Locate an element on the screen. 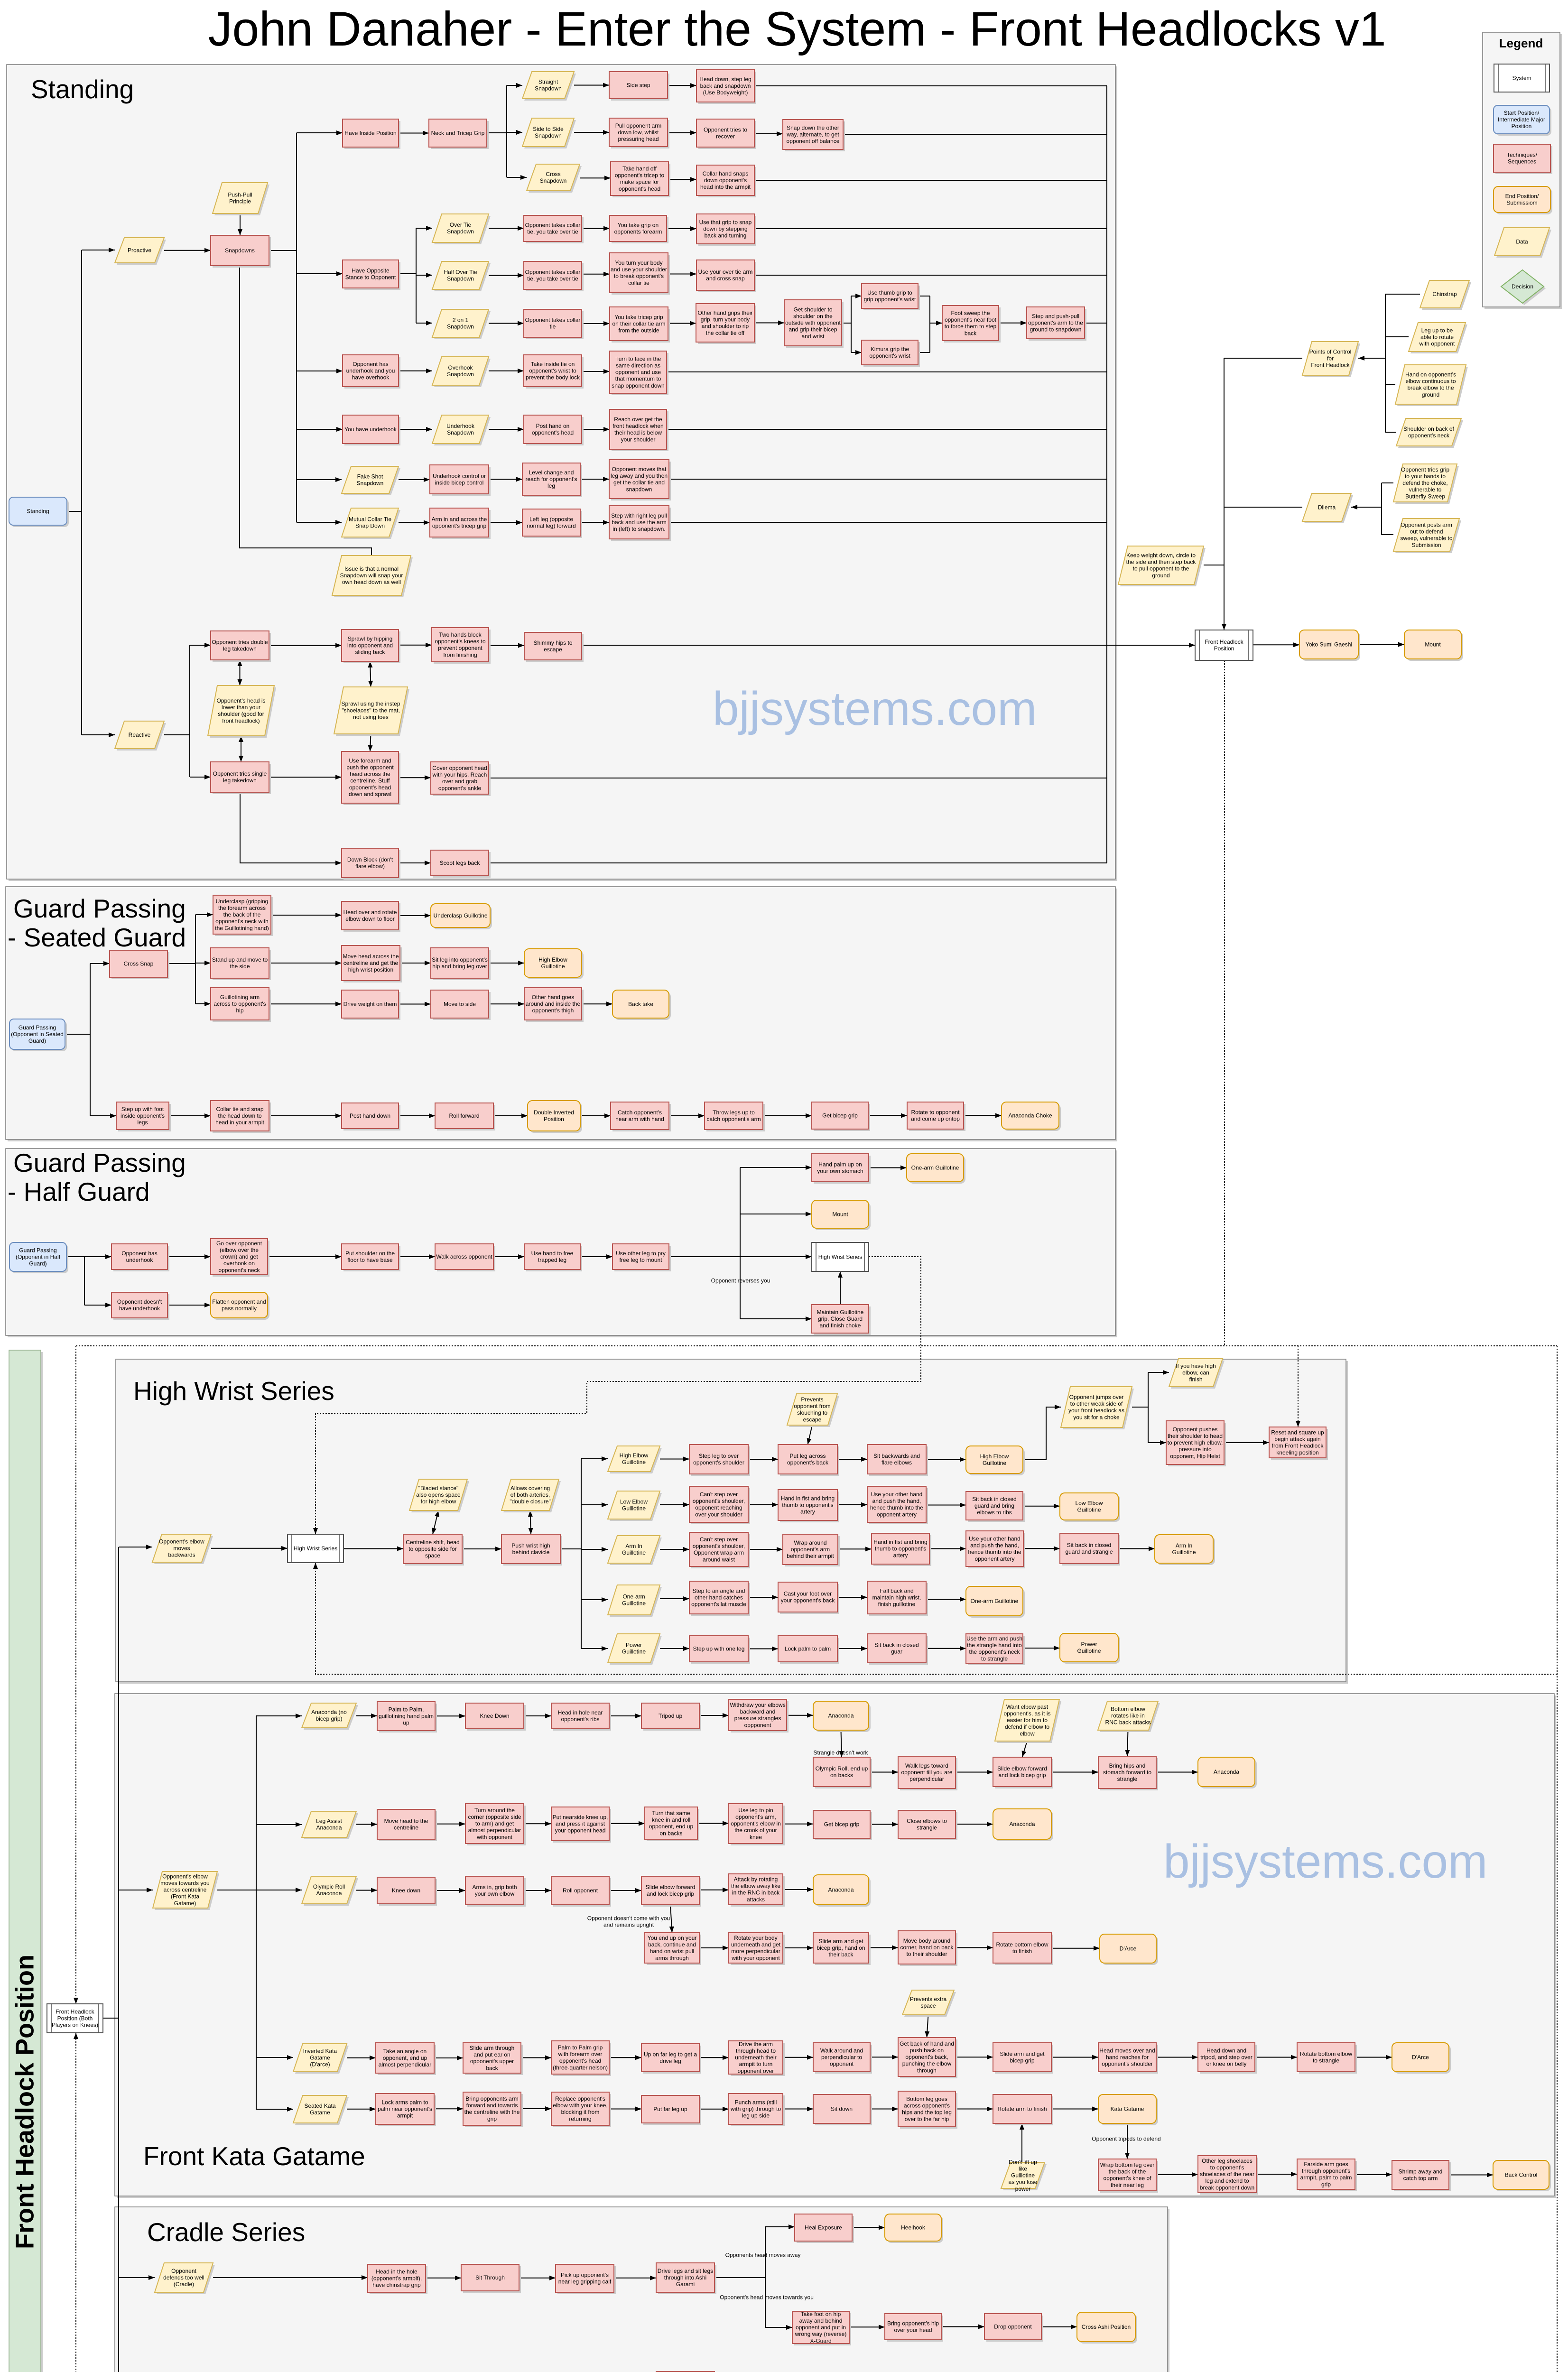 Image resolution: width=1568 pixels, height=2372 pixels. svg-text: leg takedown is located at coordinates (240, 780).